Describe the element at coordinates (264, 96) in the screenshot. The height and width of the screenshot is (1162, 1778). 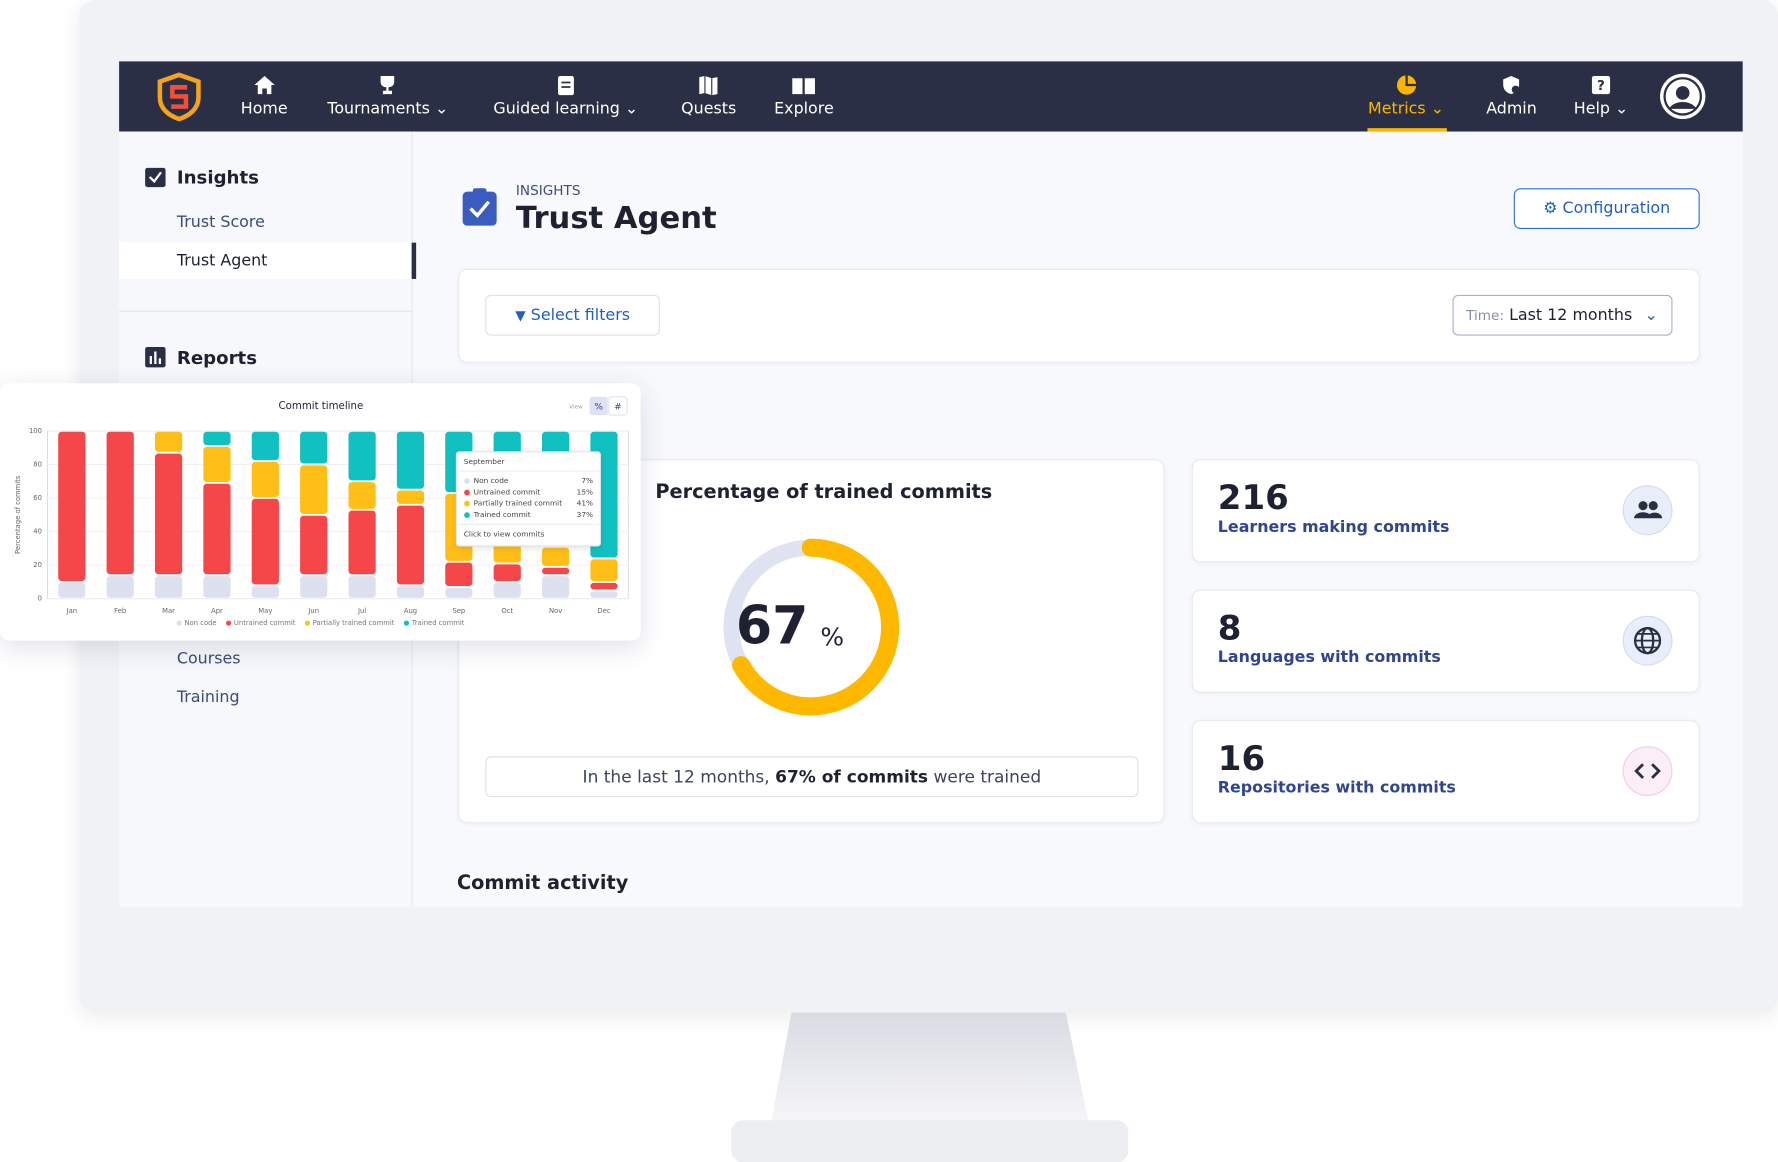
I see `nav-item: Home` at that location.